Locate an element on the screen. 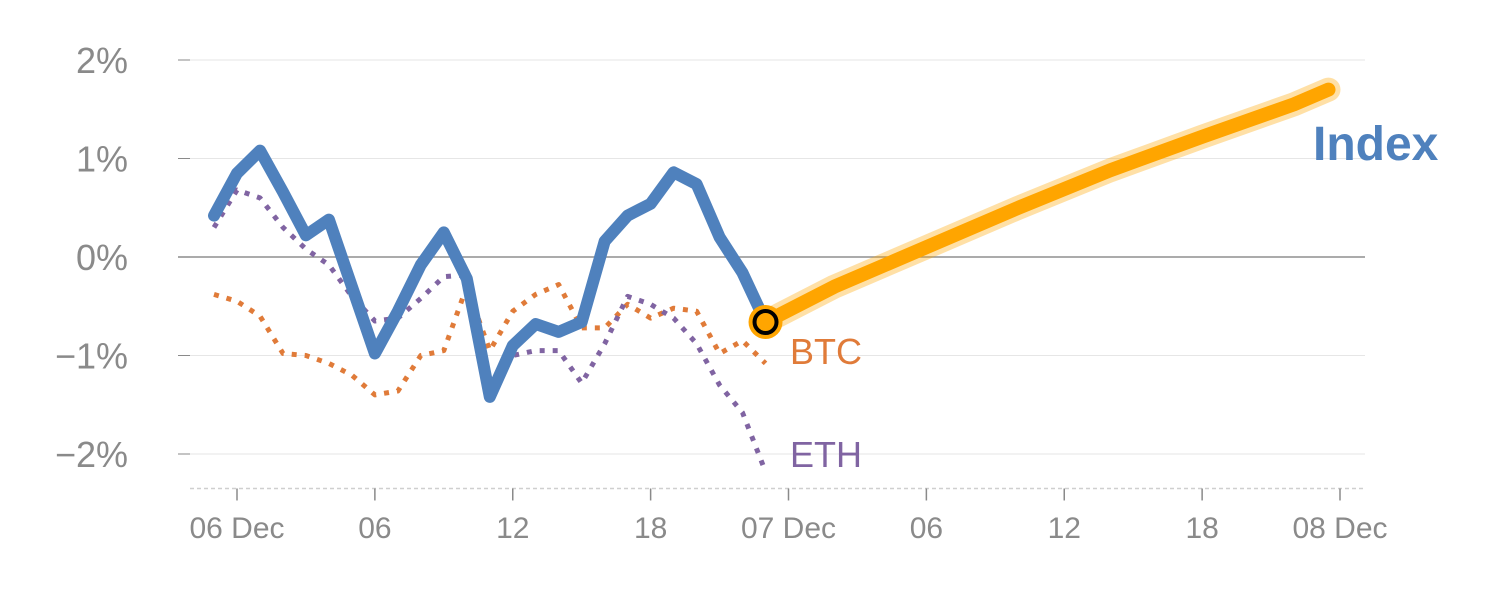 Image resolution: width=1500 pixels, height=600 pixels. y-tick-label: −2% is located at coordinates (91, 454).